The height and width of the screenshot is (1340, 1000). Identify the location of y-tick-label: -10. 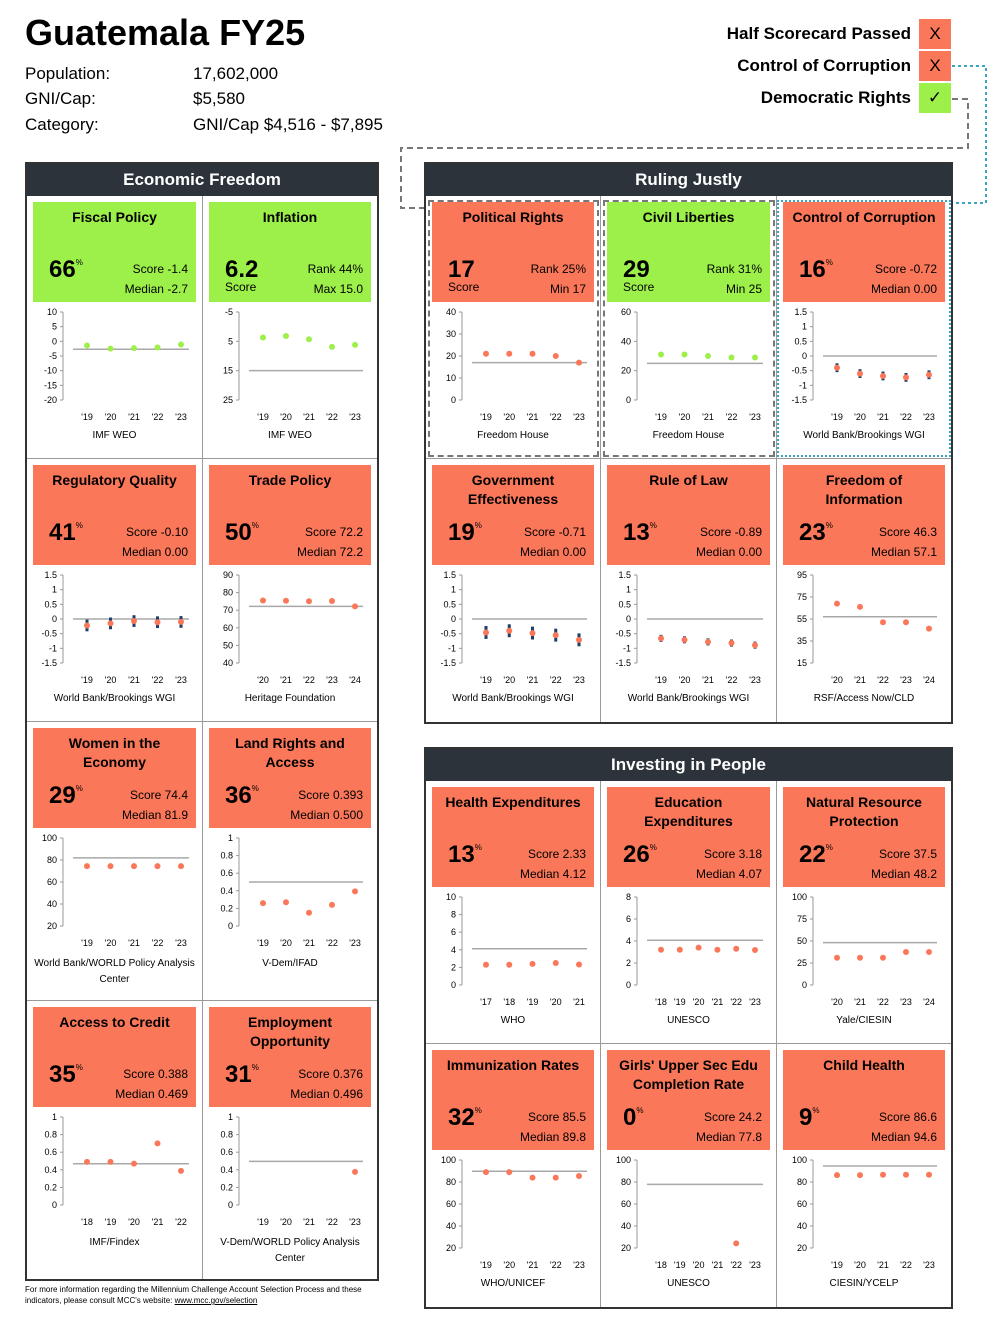
(50, 371).